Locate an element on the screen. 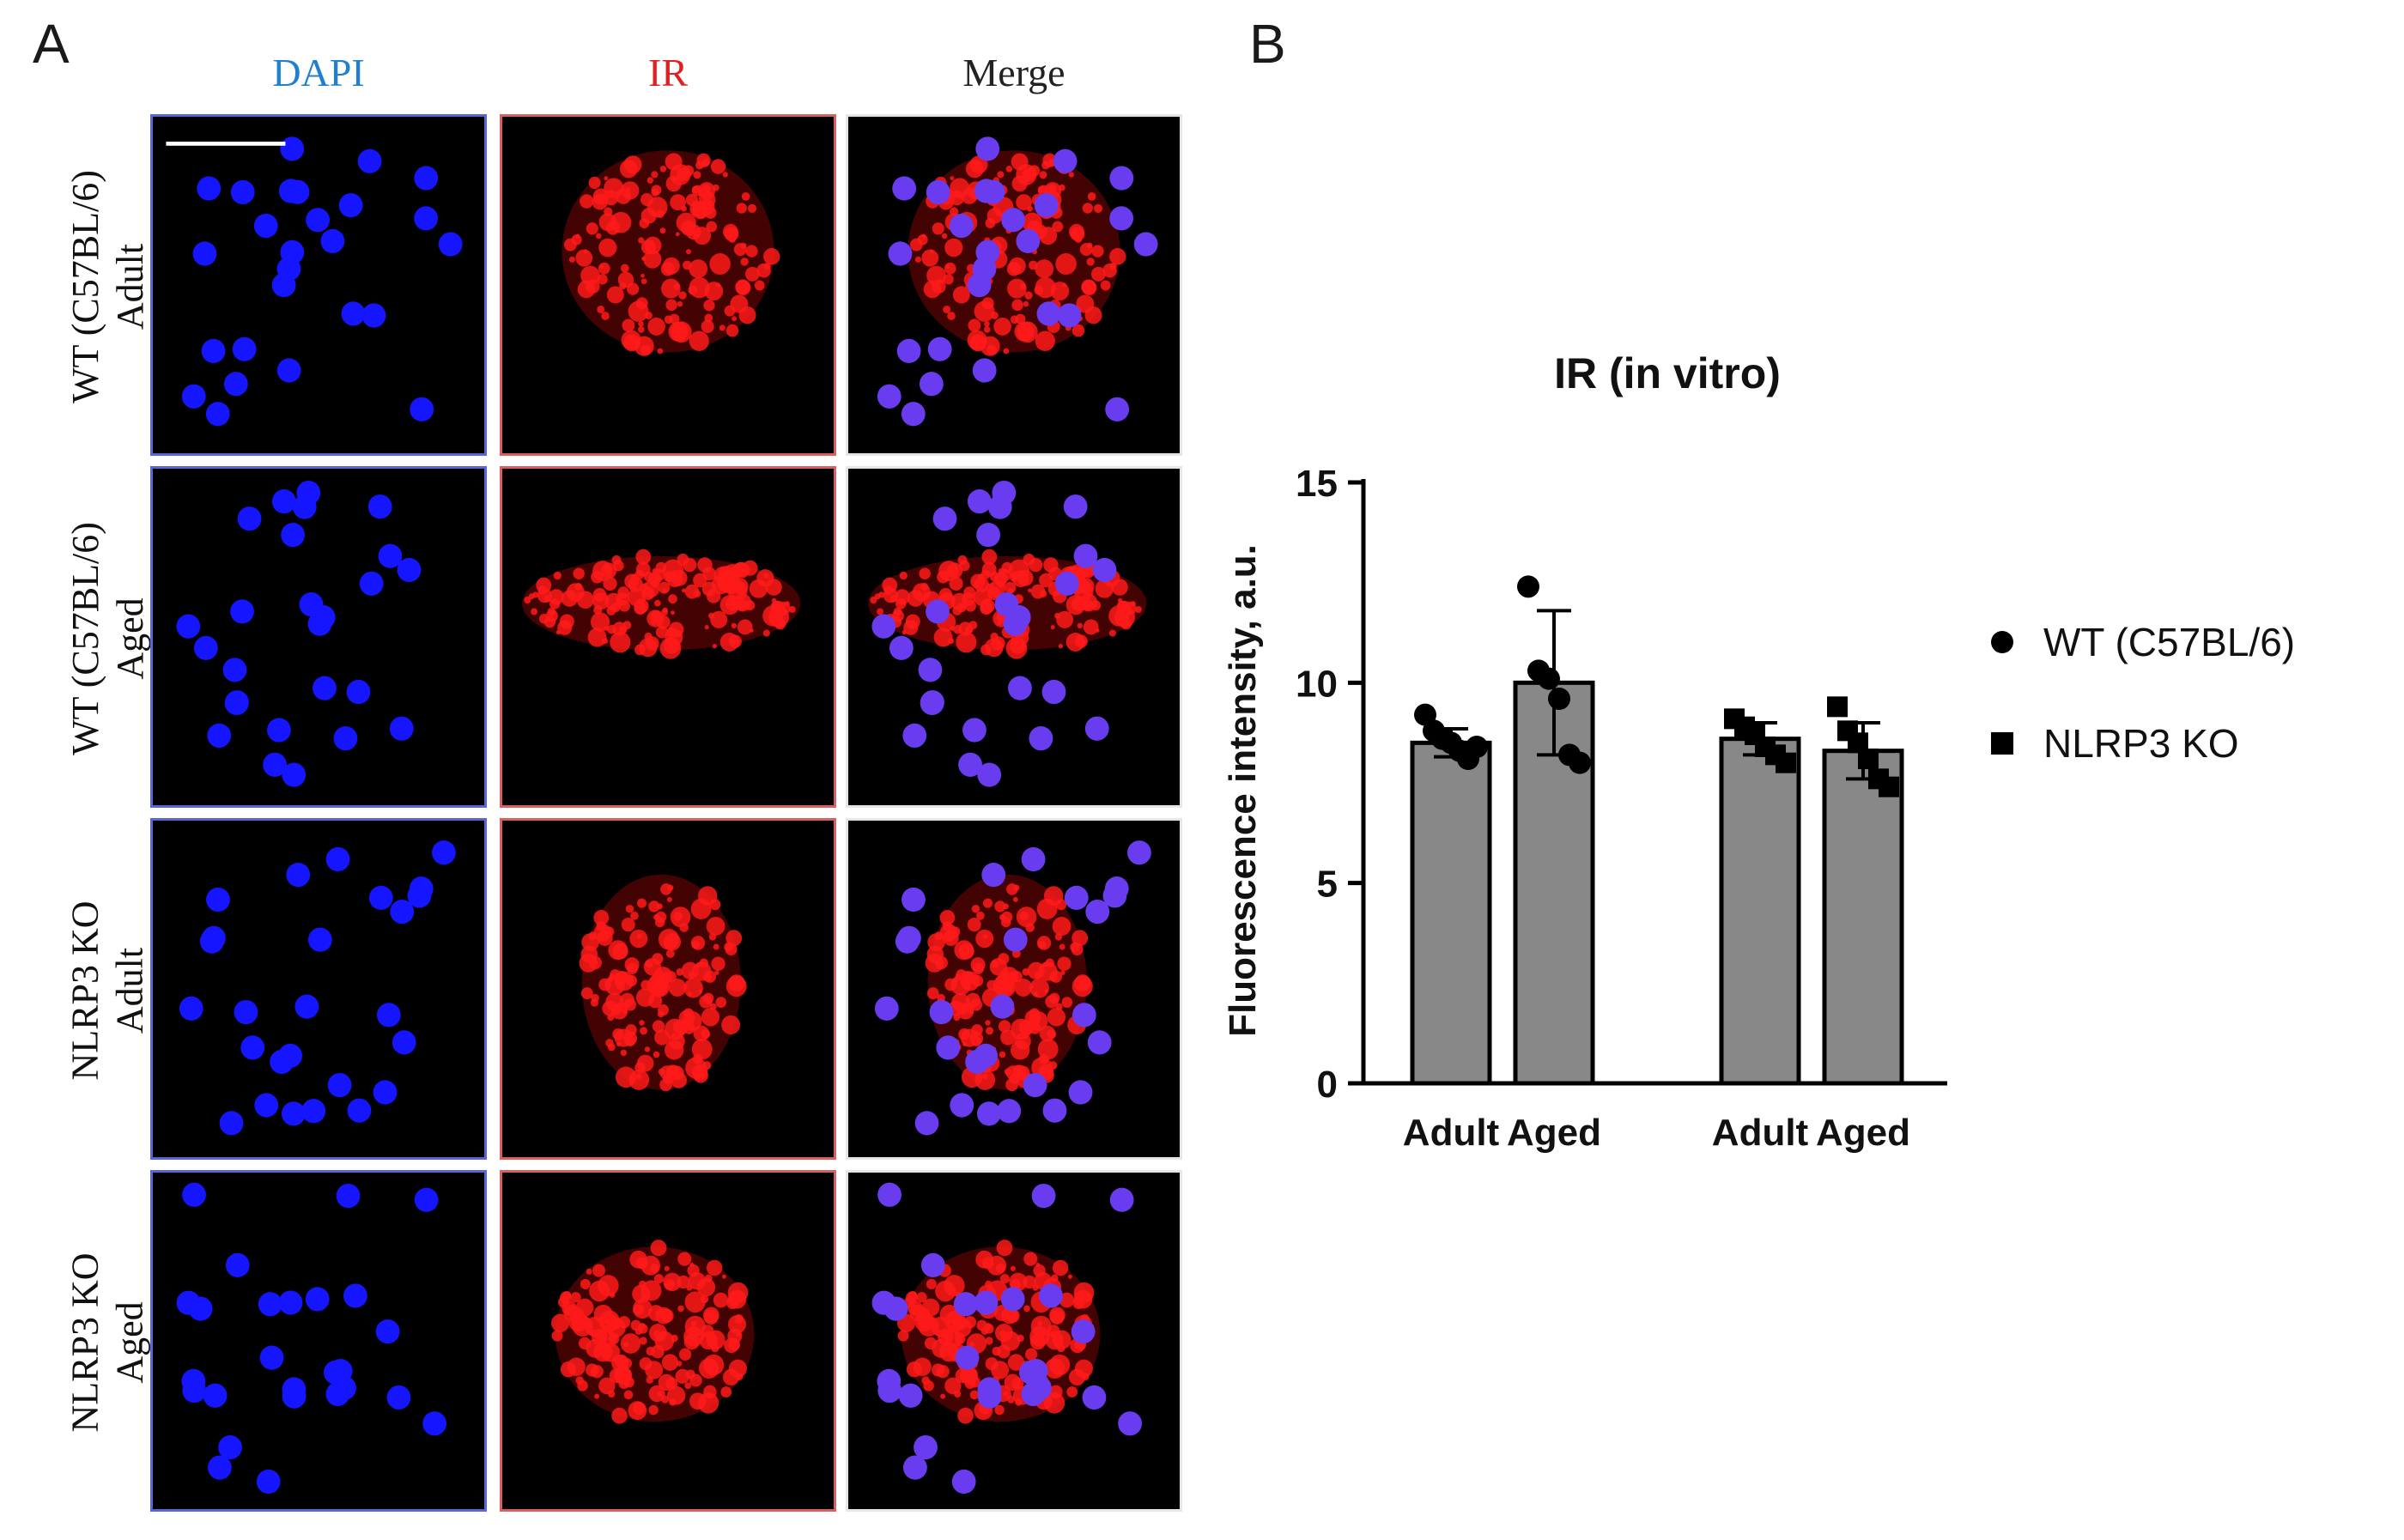  micrograph-ir-row1 is located at coordinates (668, 285).